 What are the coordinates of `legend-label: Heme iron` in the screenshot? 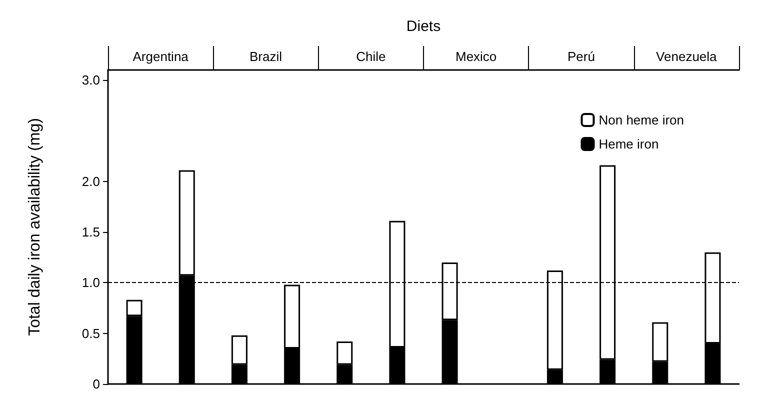 It's located at (628, 144).